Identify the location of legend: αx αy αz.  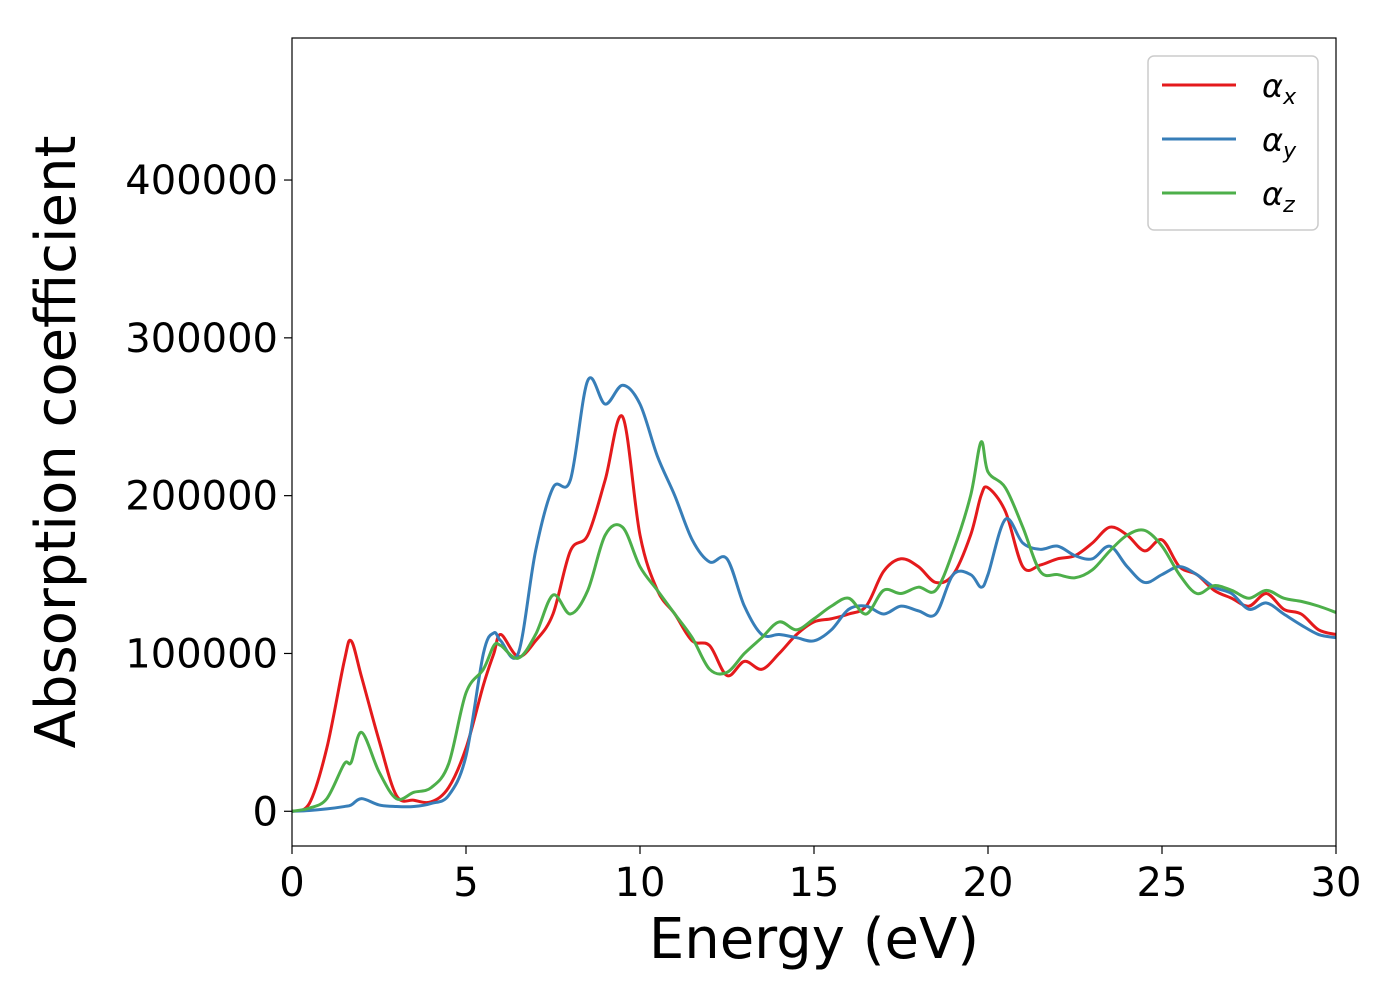
(1233, 143).